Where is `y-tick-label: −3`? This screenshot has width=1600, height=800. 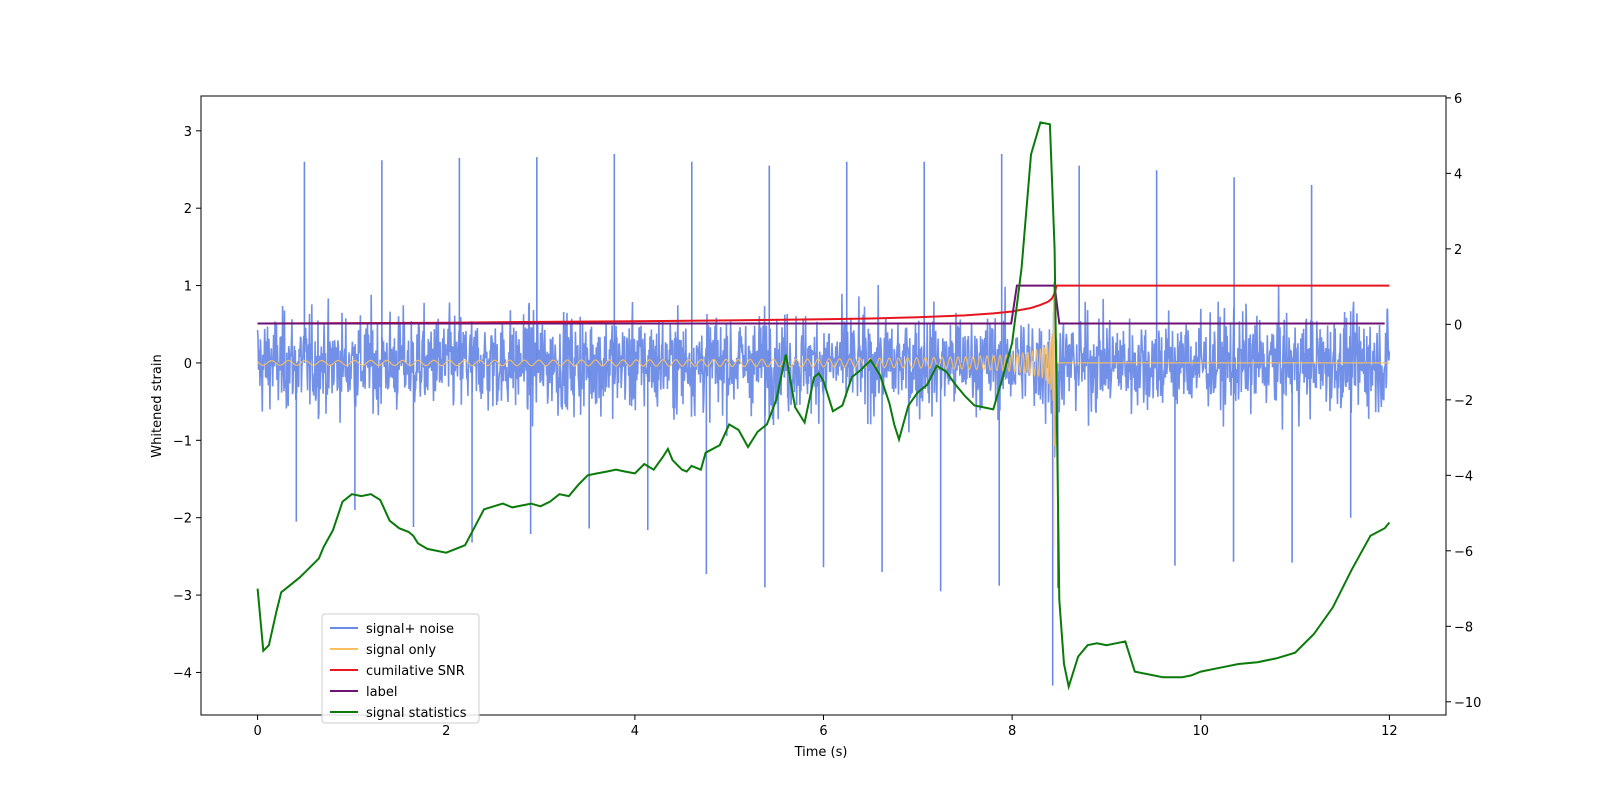 y-tick-label: −3 is located at coordinates (182, 596).